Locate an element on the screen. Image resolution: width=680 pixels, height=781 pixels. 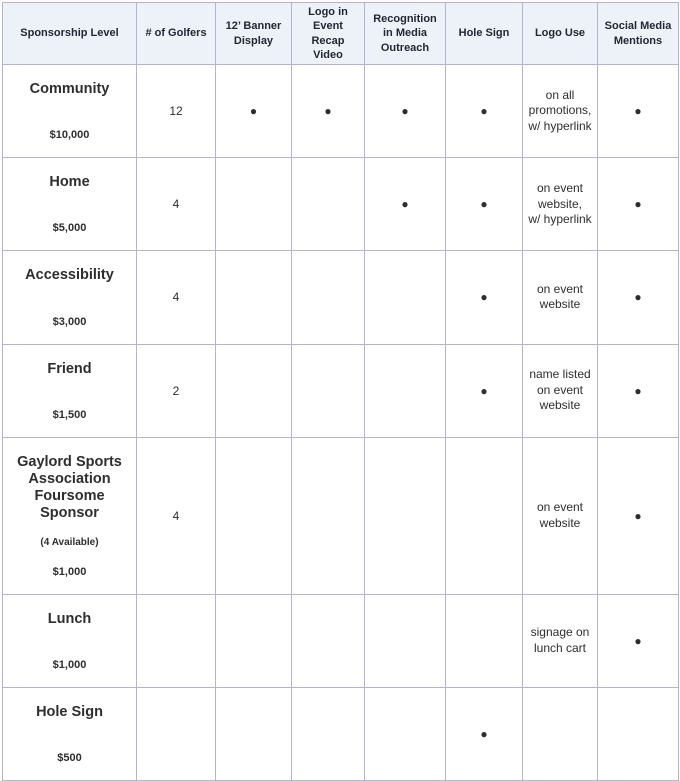
level-price: $5,000 is located at coordinates (69, 228).